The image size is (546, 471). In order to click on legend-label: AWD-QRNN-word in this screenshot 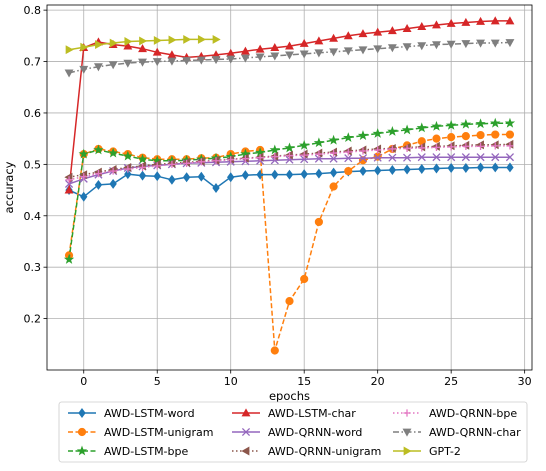, I will do `click(315, 432)`.